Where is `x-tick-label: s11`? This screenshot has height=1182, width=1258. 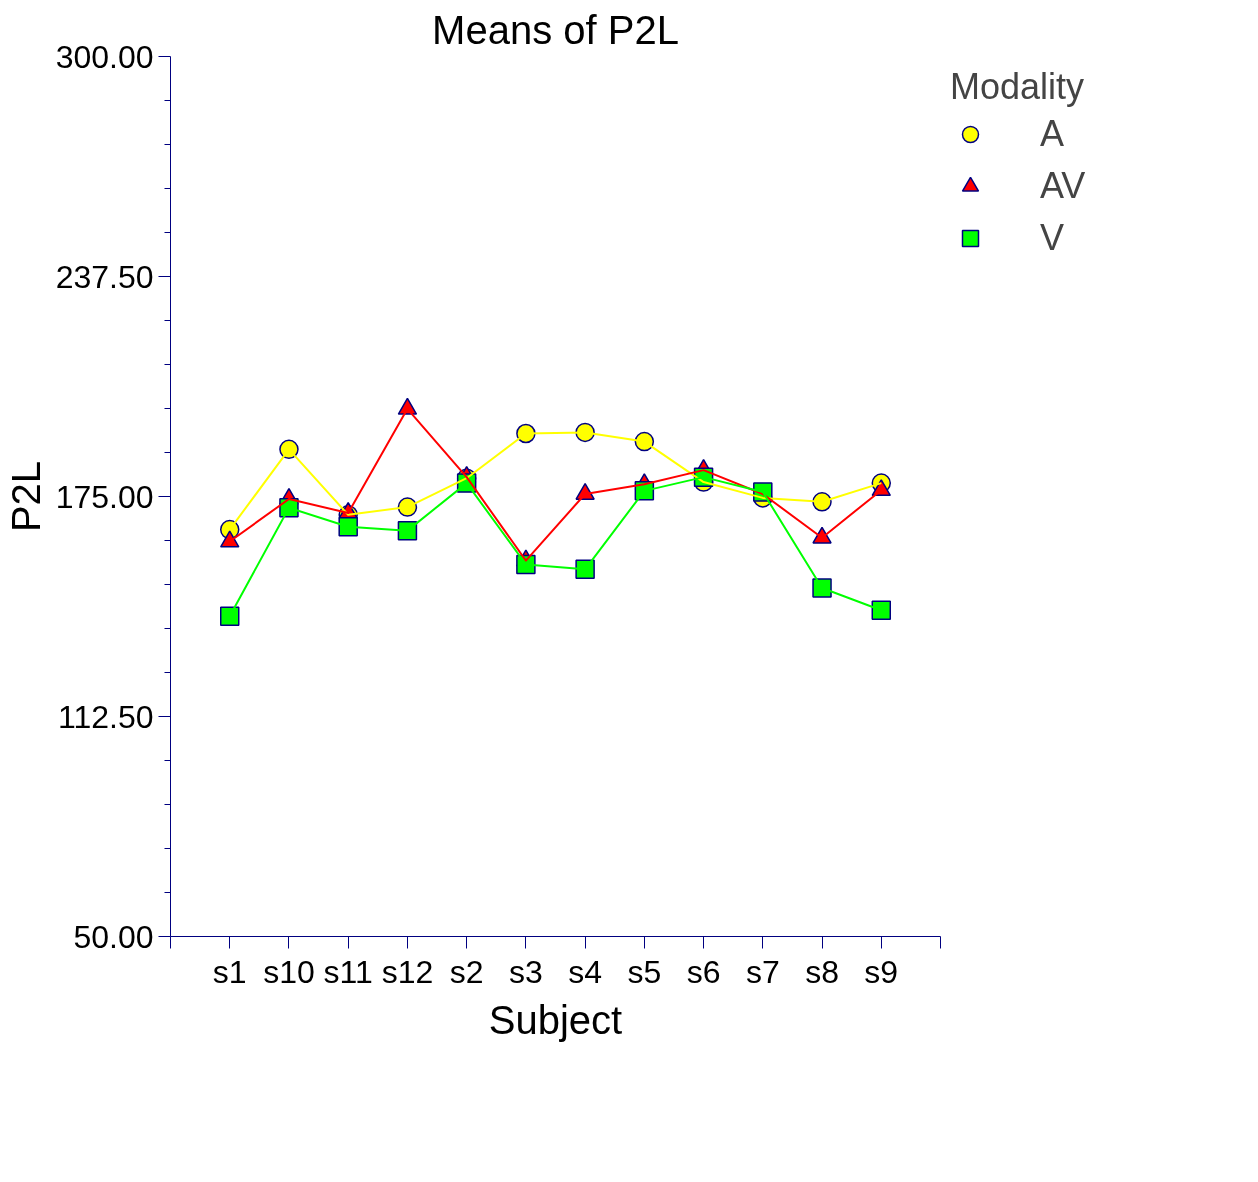
x-tick-label: s11 is located at coordinates (348, 971).